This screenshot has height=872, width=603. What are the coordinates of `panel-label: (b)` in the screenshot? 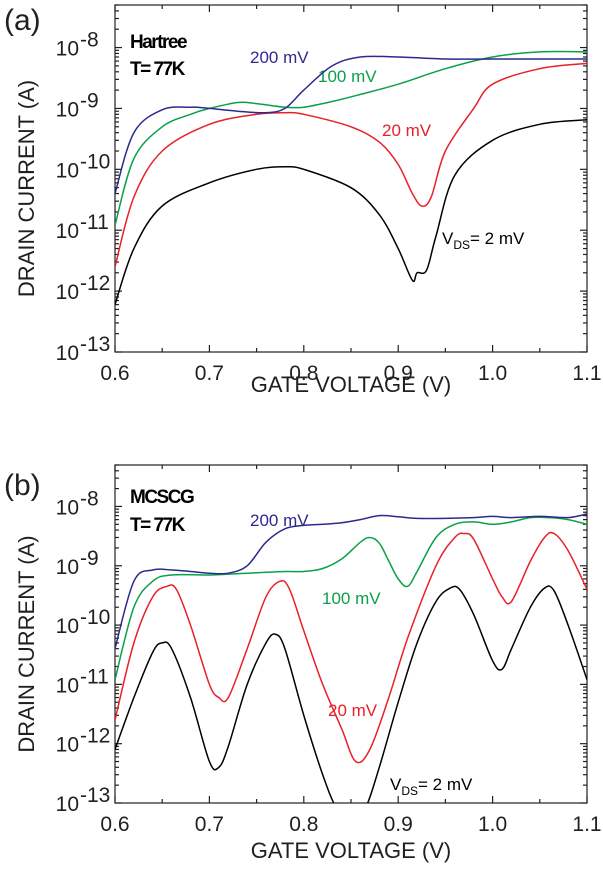 It's located at (22, 485).